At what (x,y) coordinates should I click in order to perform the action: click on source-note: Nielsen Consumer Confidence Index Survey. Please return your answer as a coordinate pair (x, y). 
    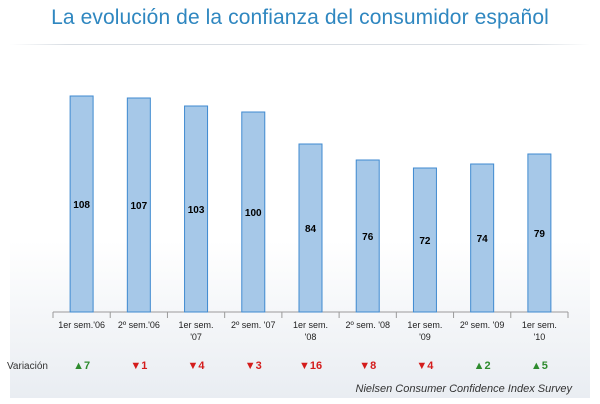
    Looking at the image, I should click on (463, 389).